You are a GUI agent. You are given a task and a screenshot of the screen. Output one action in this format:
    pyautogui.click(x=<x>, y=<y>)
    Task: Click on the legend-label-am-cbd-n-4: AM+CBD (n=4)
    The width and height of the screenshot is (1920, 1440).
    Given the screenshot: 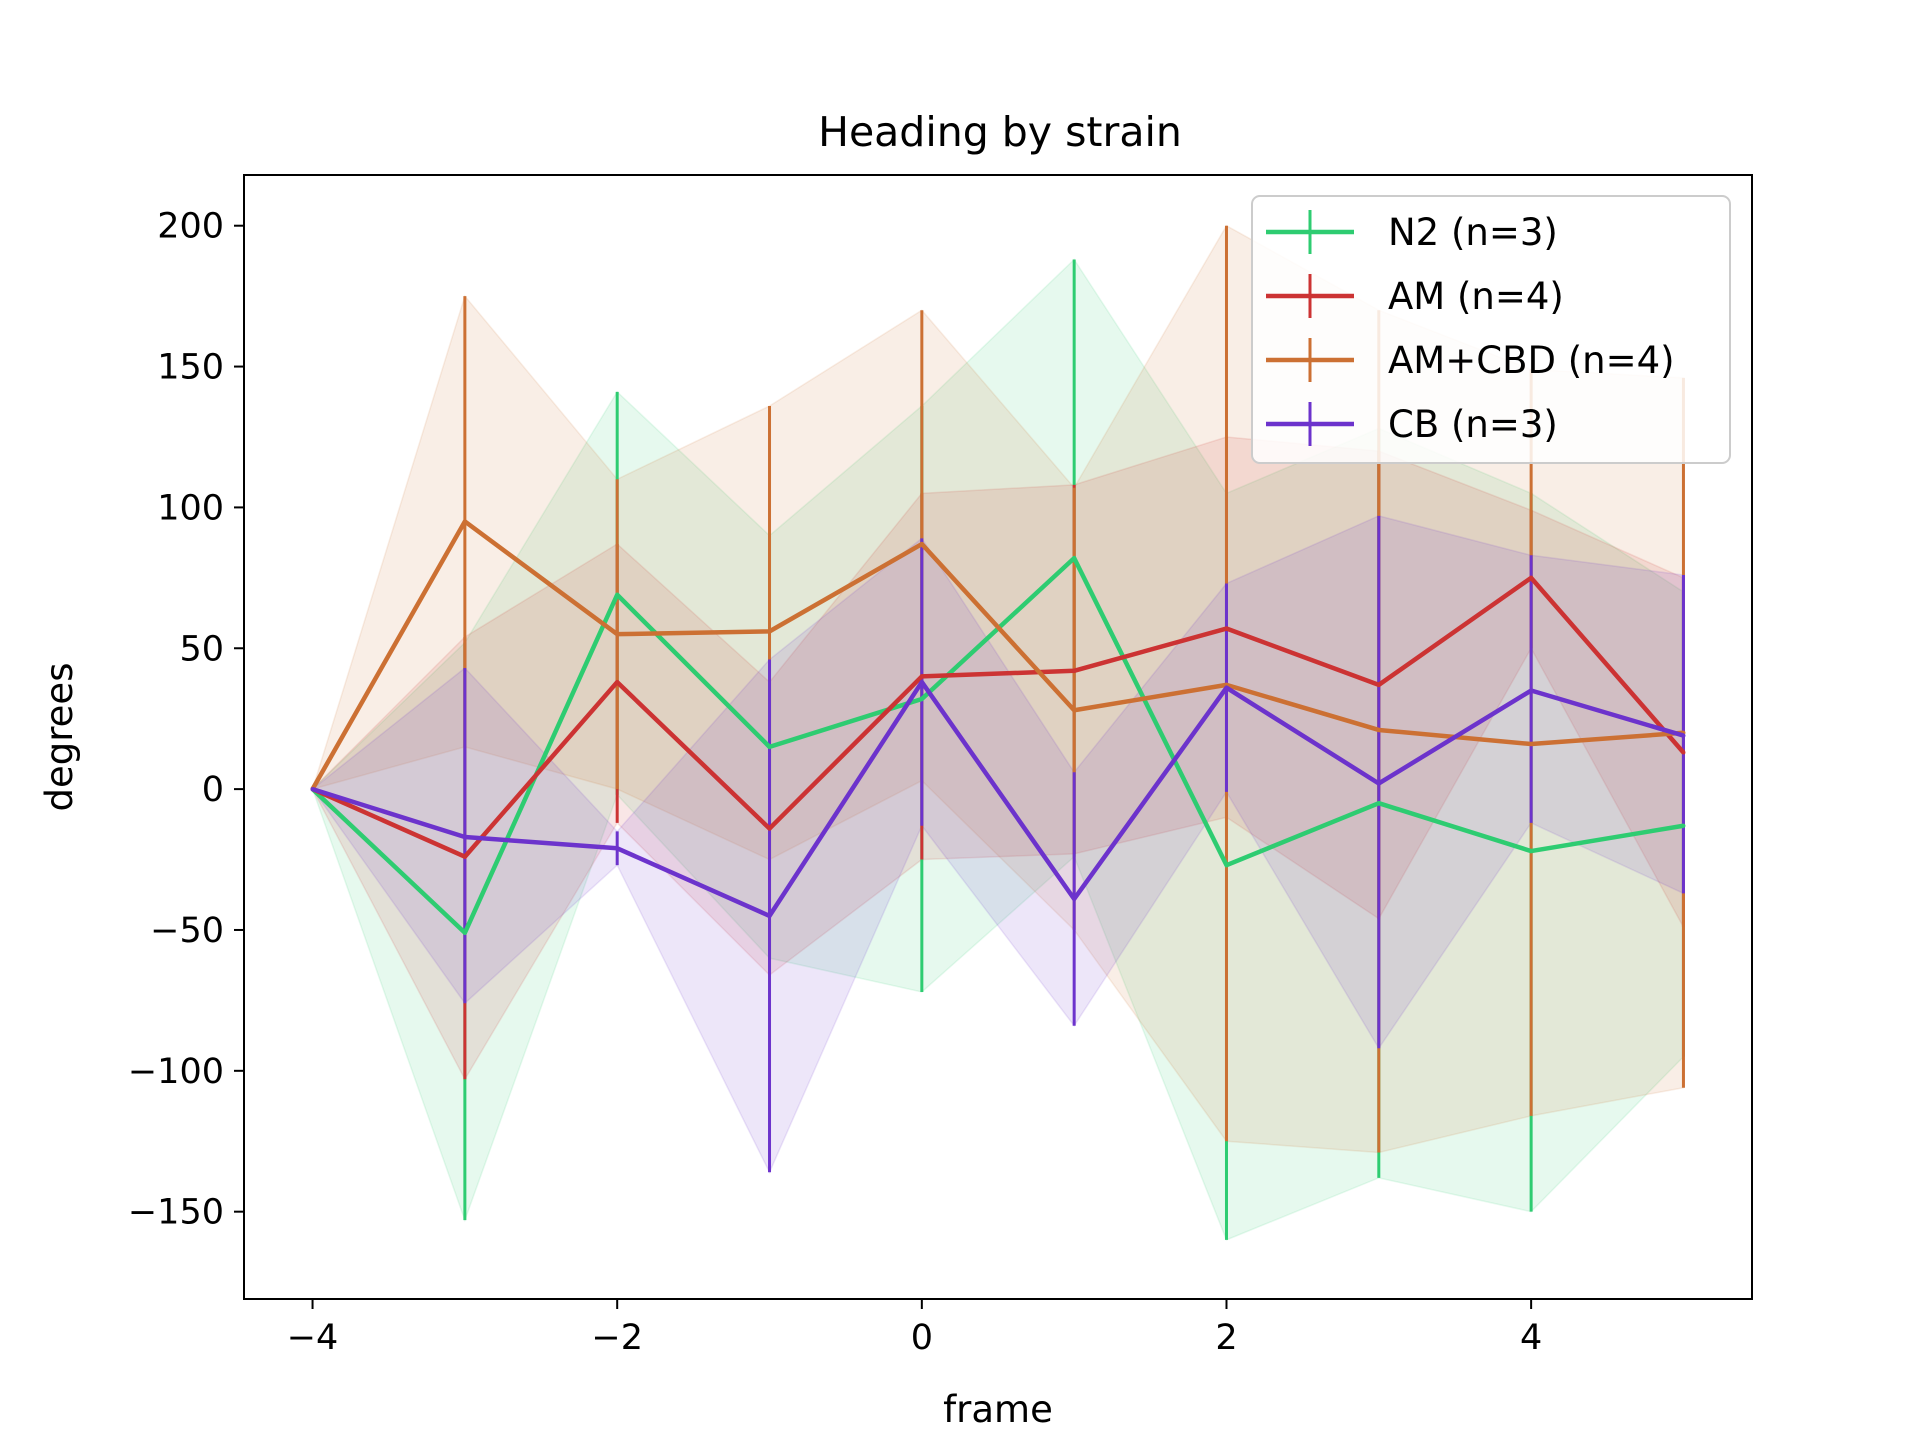 What is the action you would take?
    pyautogui.click(x=1531, y=360)
    